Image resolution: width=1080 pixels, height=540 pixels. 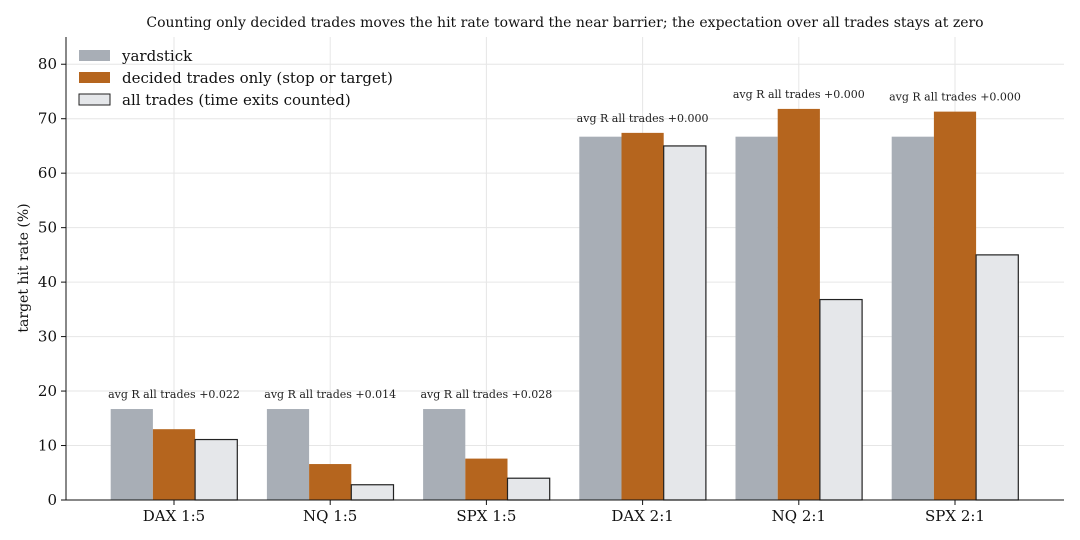 What do you see at coordinates (47, 391) in the screenshot?
I see `y-tick-label: 20` at bounding box center [47, 391].